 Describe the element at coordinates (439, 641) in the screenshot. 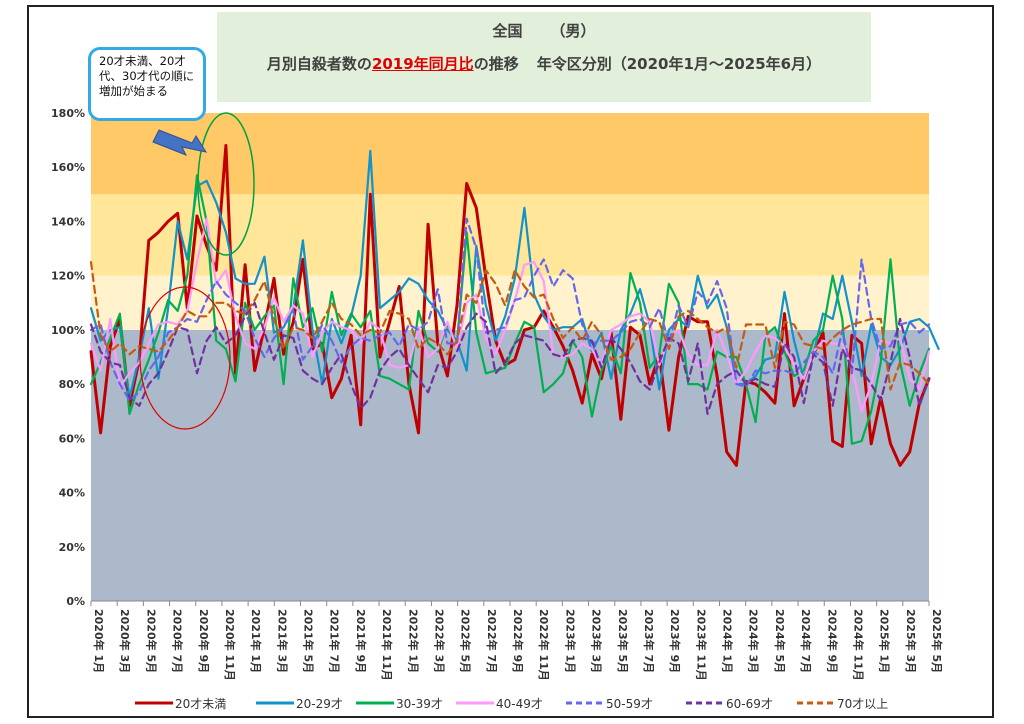

I see `x-tick-label: 2022年 3月` at that location.